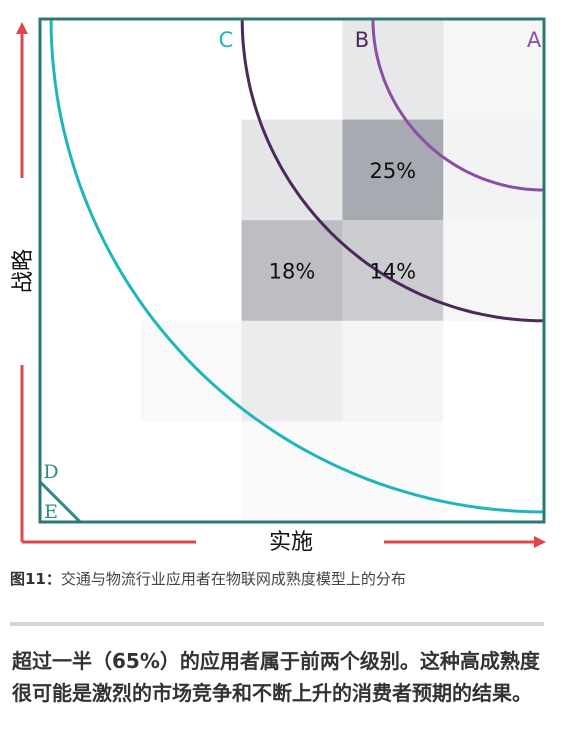 This screenshot has width=568, height=752. Describe the element at coordinates (61, 501) in the screenshot. I see `level-arc-d` at that location.